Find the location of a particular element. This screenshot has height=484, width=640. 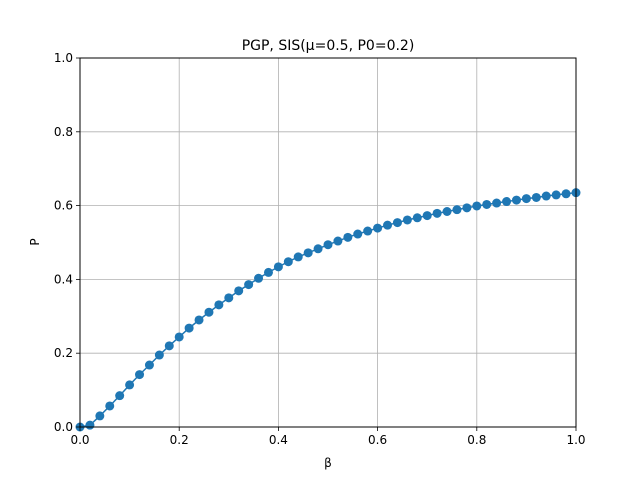

x-tick-label: 0.2 is located at coordinates (179, 440).